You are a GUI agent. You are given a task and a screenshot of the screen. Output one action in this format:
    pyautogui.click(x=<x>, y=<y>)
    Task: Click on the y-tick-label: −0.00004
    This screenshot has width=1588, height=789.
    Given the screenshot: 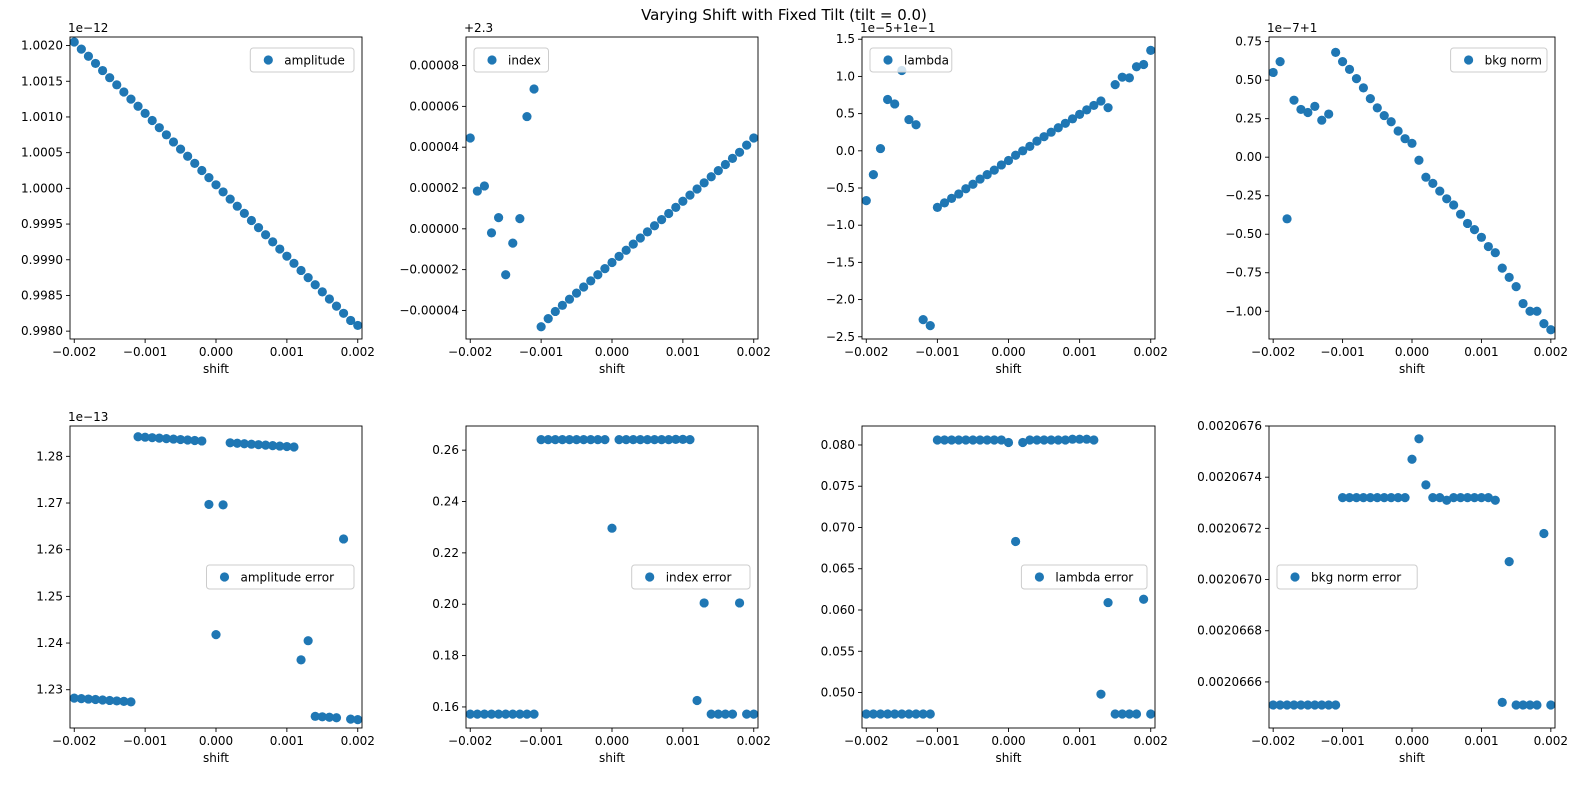 What is the action you would take?
    pyautogui.click(x=429, y=310)
    